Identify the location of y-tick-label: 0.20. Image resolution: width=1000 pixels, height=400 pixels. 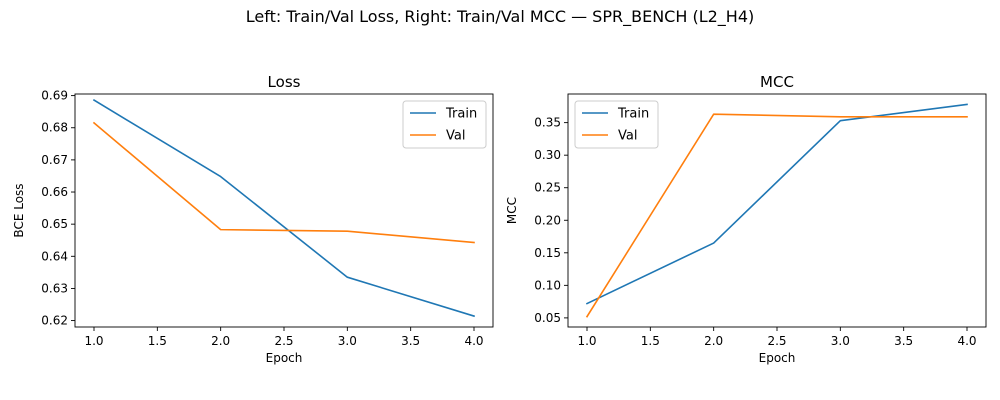
(547, 220).